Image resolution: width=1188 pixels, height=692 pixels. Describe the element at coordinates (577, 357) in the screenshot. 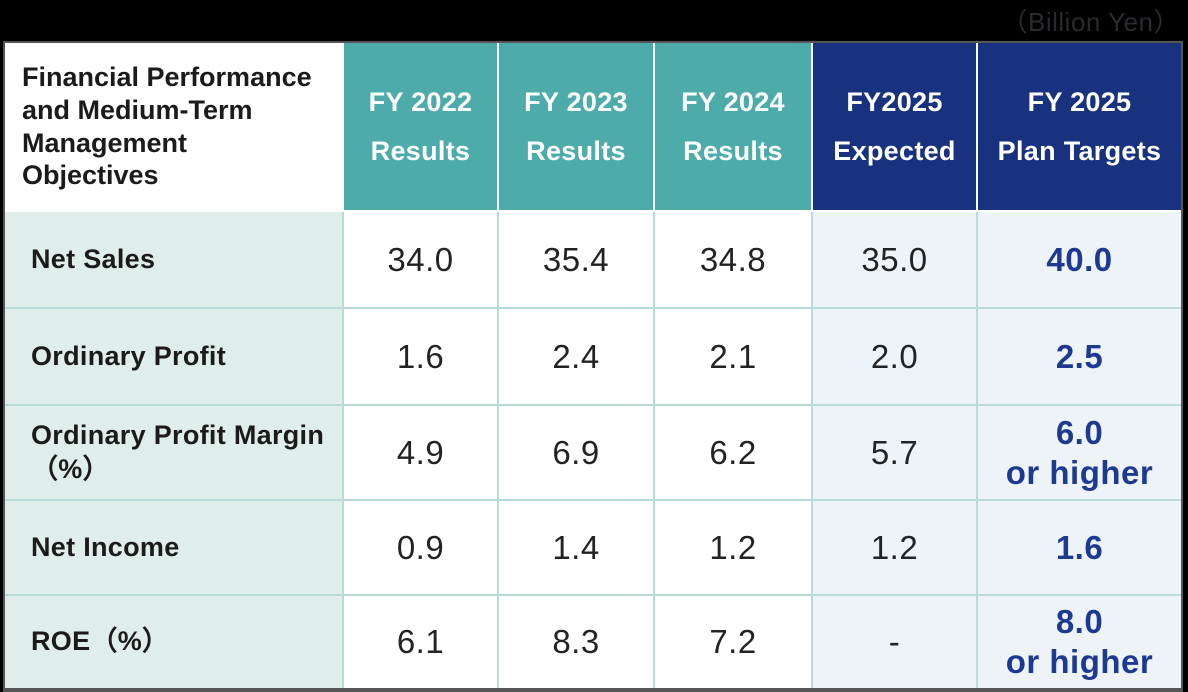

I see `value-cell: 2.4` at that location.